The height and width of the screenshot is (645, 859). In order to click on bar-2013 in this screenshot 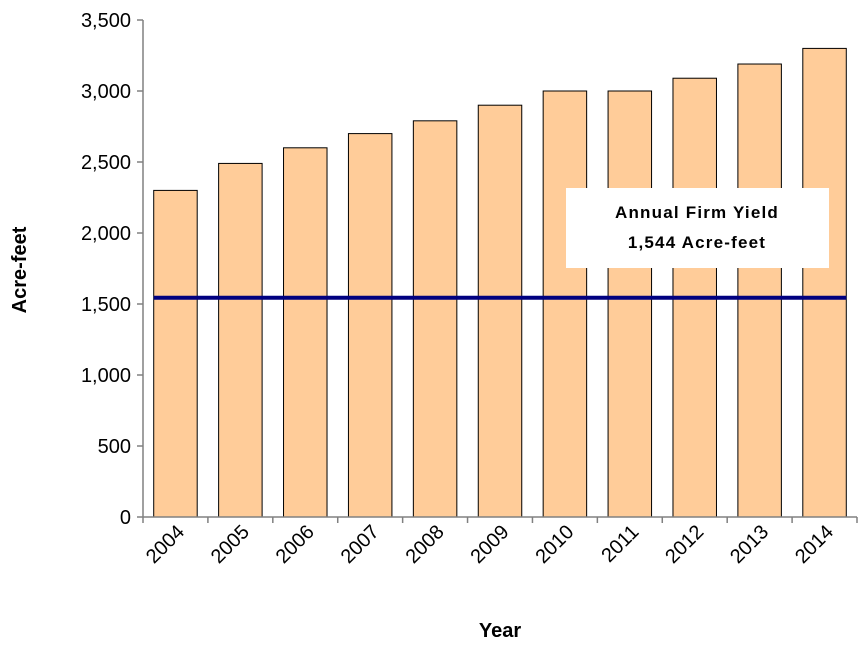, I will do `click(759, 290)`.